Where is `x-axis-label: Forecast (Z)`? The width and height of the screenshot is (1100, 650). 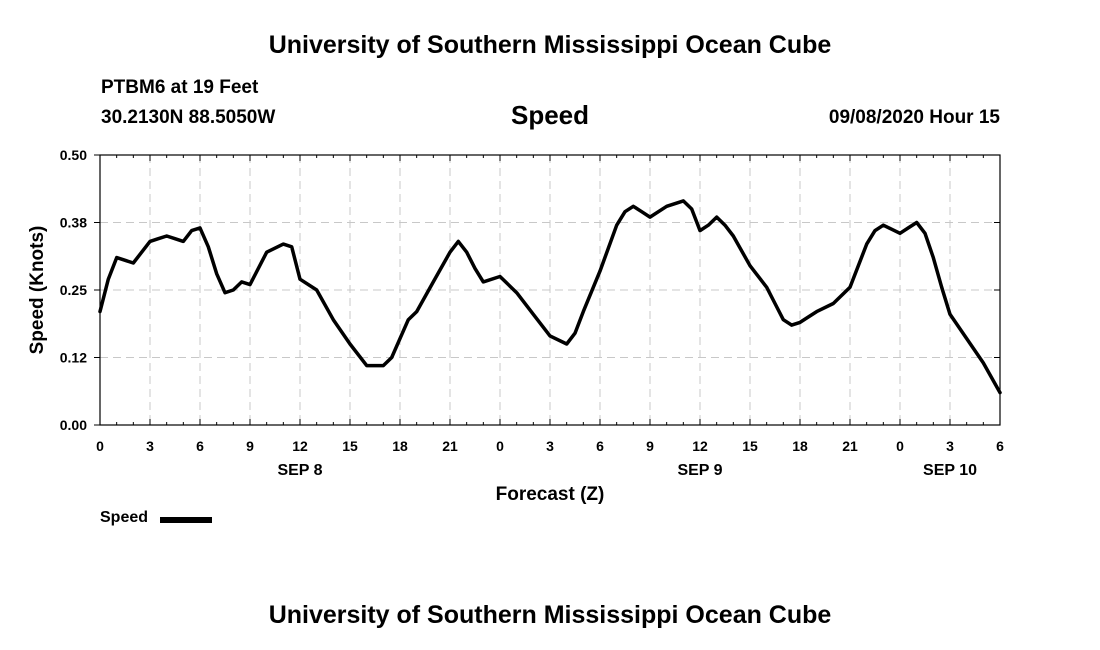
x-axis-label: Forecast (Z) is located at coordinates (550, 494).